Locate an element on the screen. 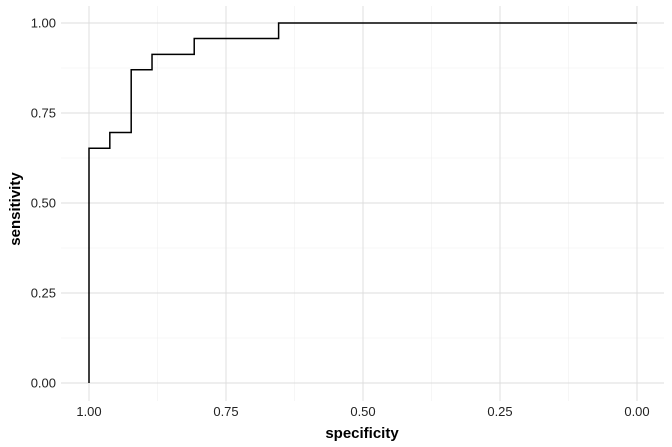 Image resolution: width=672 pixels, height=447 pixels. y-tick-label: 1.00 is located at coordinates (43, 23).